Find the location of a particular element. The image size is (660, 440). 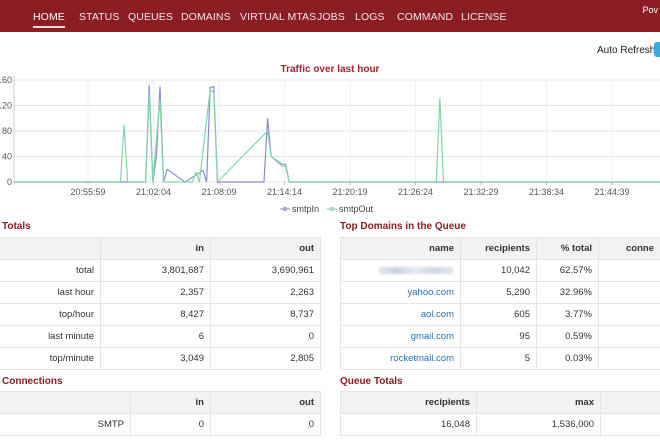

y-tick-label: 0 is located at coordinates (9, 182).